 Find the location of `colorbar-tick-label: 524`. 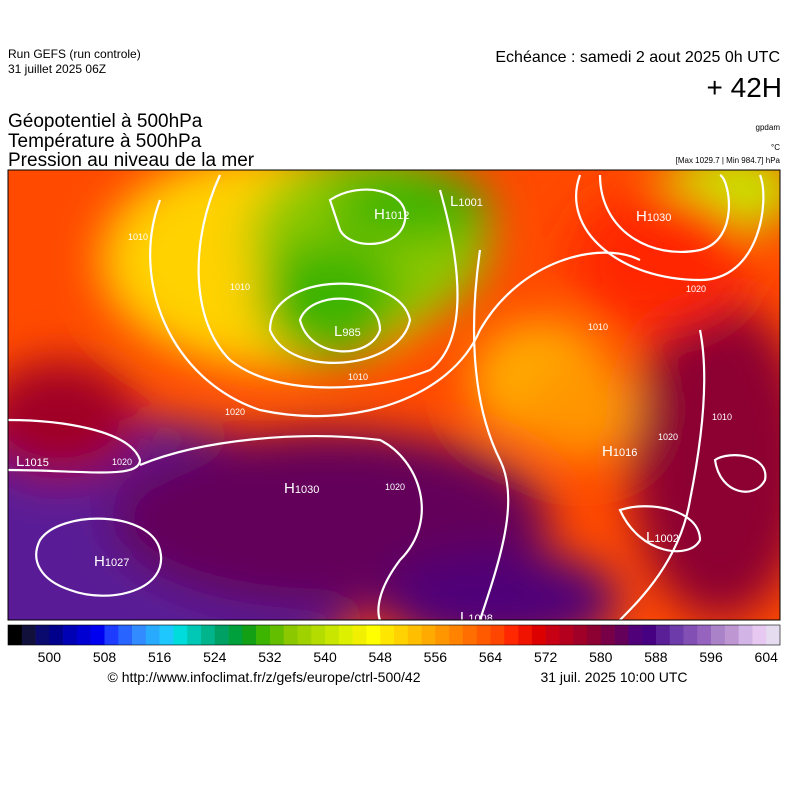

colorbar-tick-label: 524 is located at coordinates (215, 657).